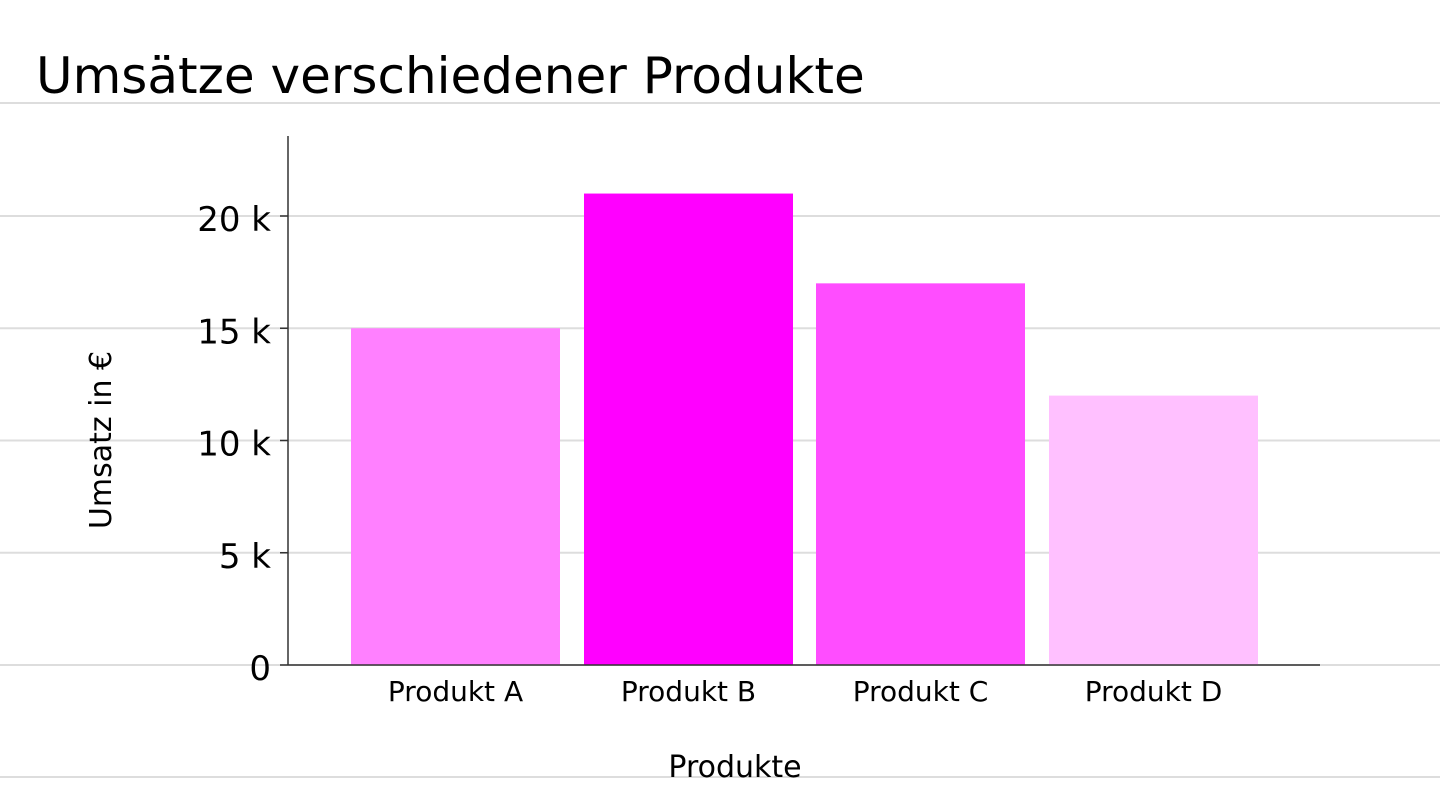 This screenshot has height=810, width=1440. I want to click on bar-produkt-b, so click(688, 429).